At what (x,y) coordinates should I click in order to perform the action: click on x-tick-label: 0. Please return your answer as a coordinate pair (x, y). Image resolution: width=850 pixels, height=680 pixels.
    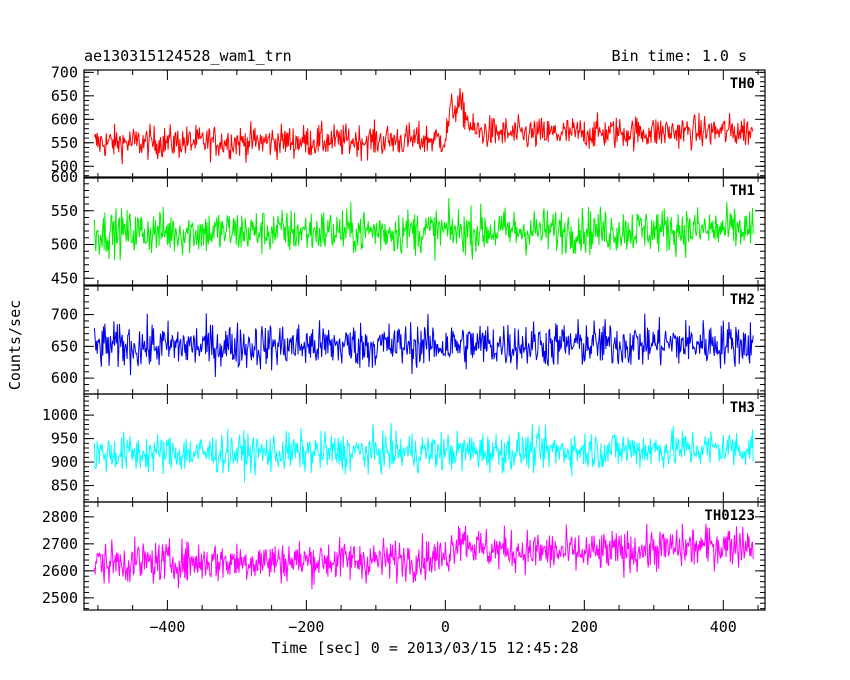
    Looking at the image, I should click on (445, 627).